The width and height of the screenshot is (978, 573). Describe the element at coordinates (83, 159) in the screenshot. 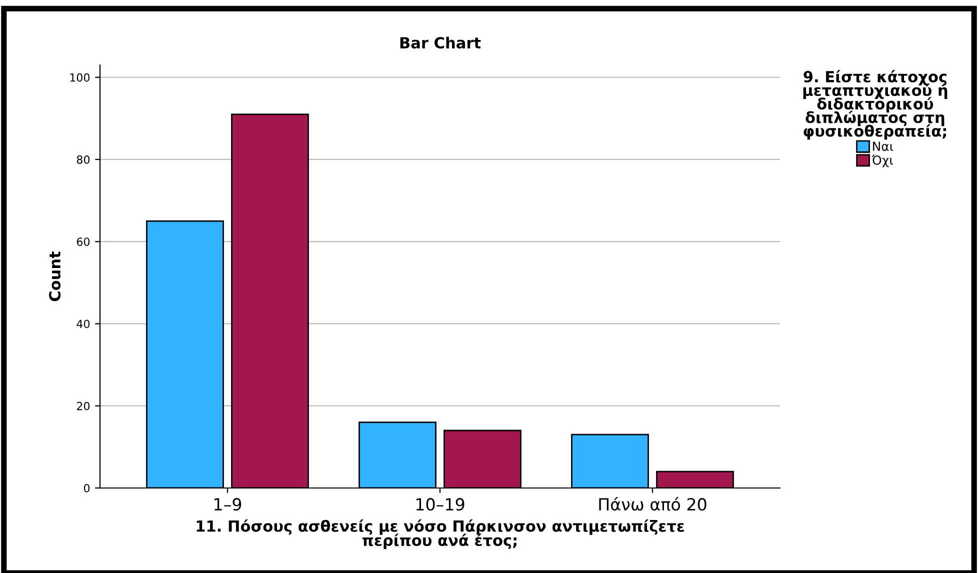

I see `y-tick-label: 80` at that location.